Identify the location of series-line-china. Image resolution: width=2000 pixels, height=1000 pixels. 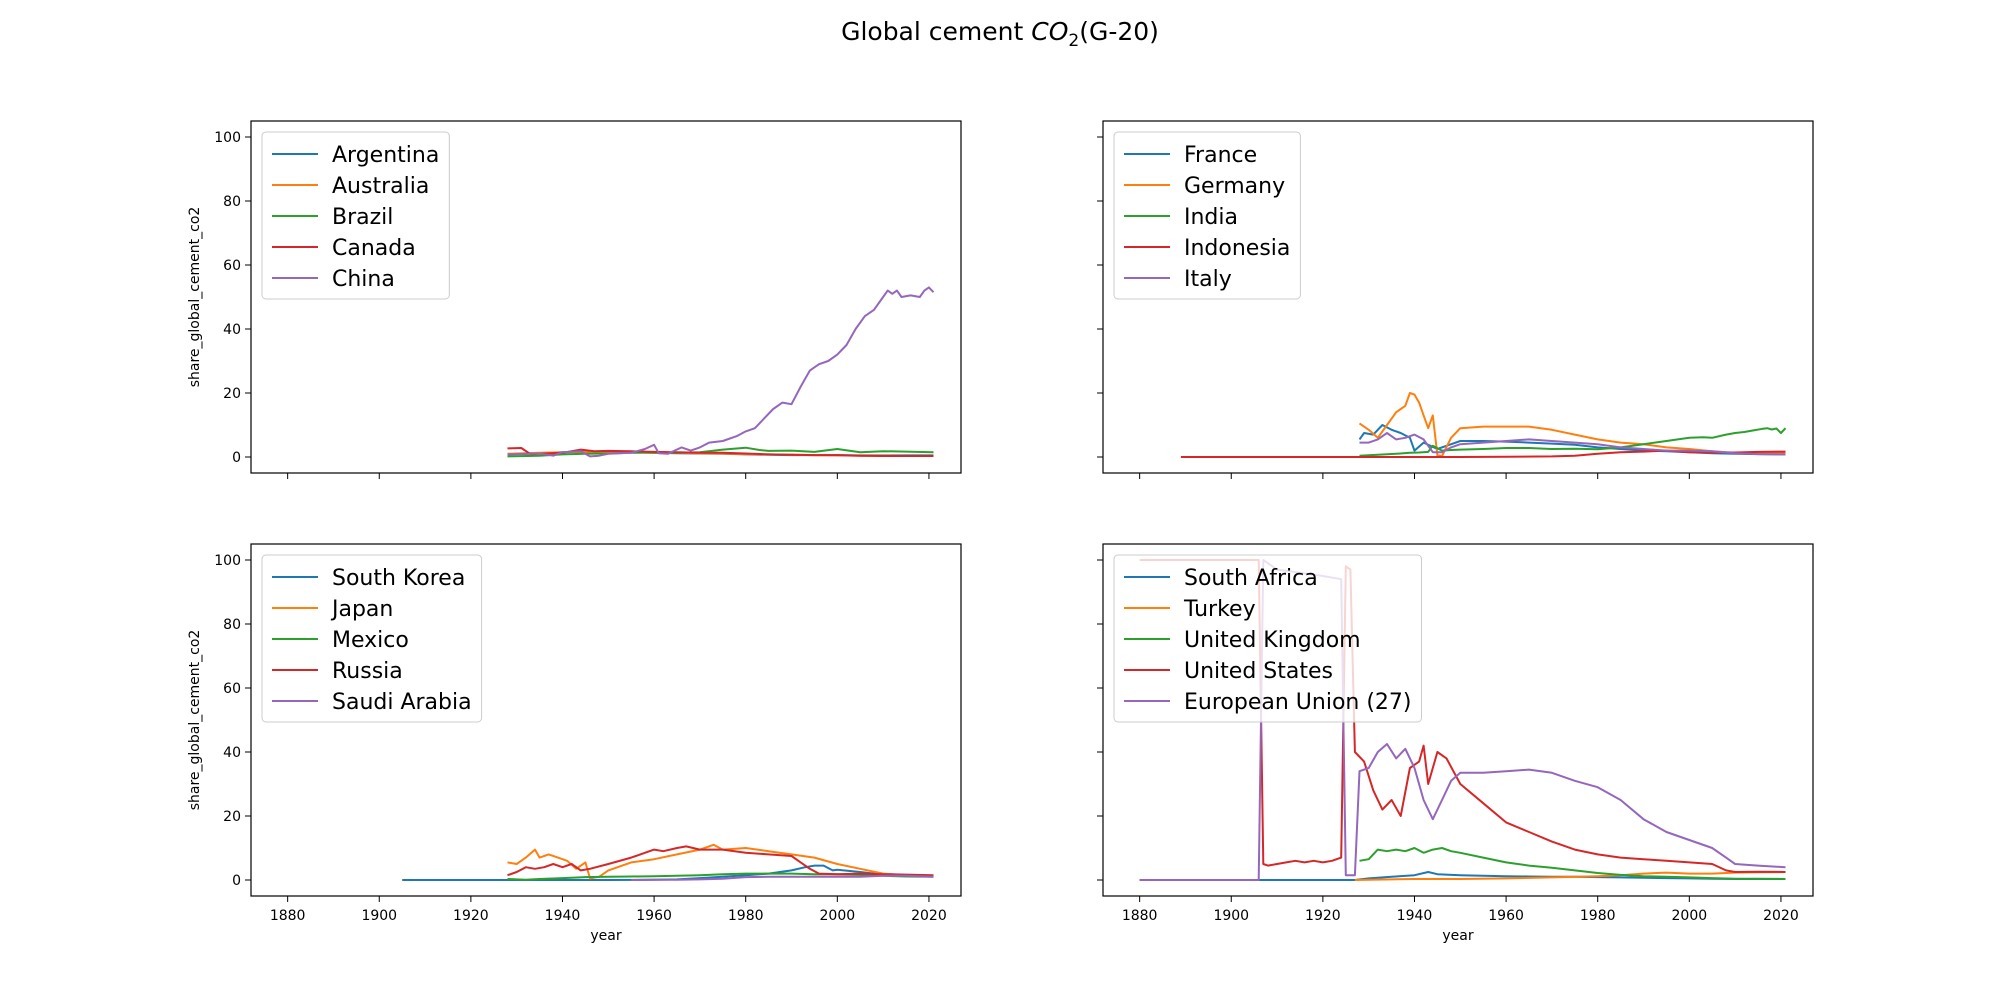
(721, 372).